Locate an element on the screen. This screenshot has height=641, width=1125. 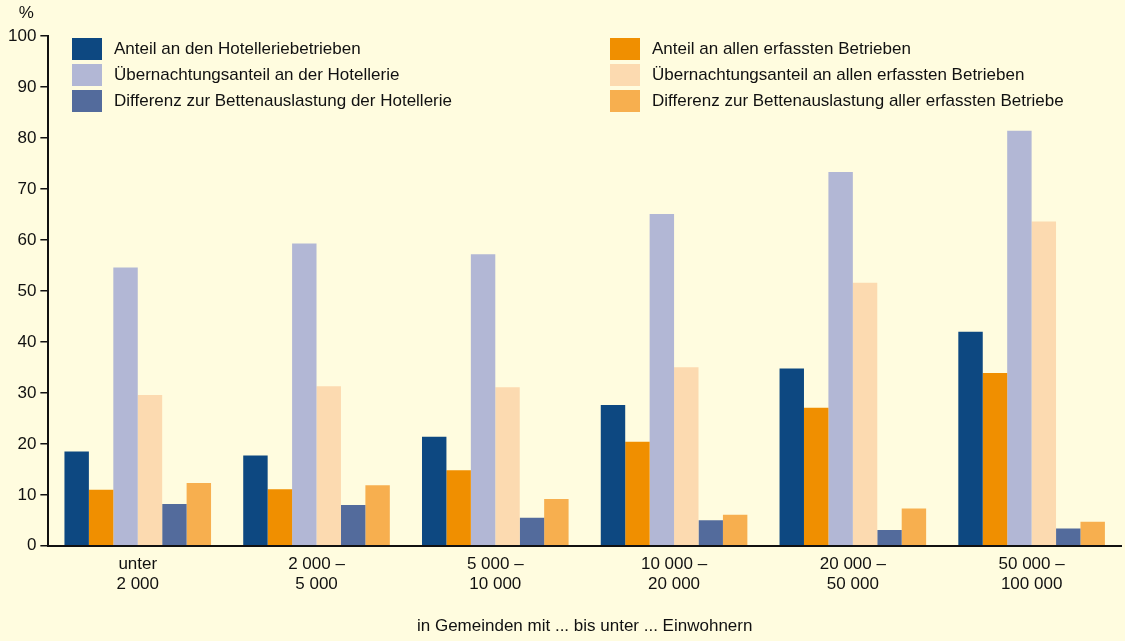
legend-label: Übernachtungsanteil an allen erfassten Betrieben is located at coordinates (838, 75).